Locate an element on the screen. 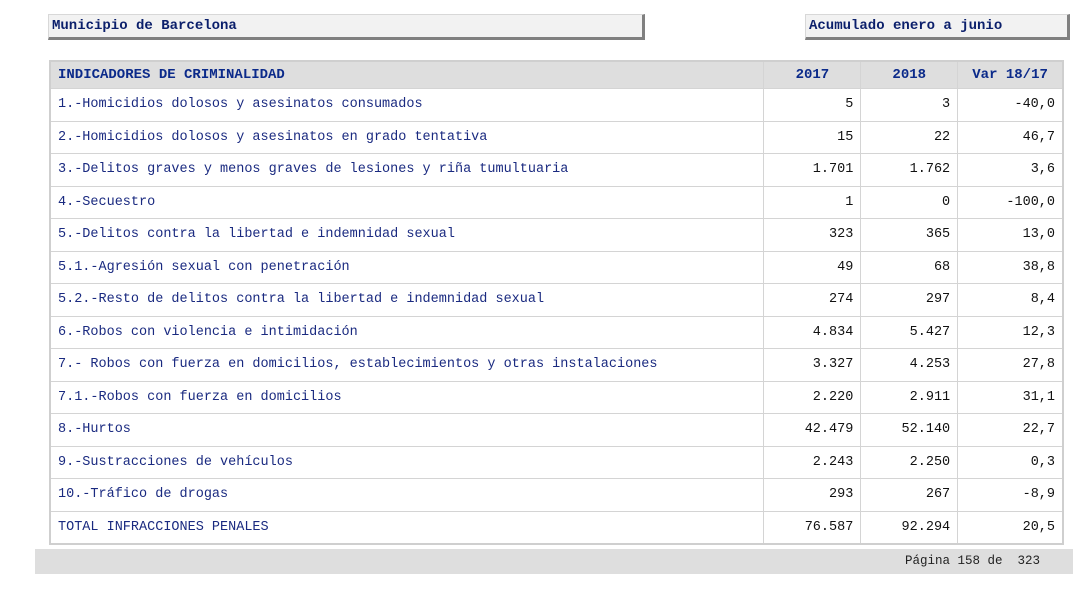 This screenshot has width=1091, height=602. variation-cell: 8,4 is located at coordinates (1010, 300).